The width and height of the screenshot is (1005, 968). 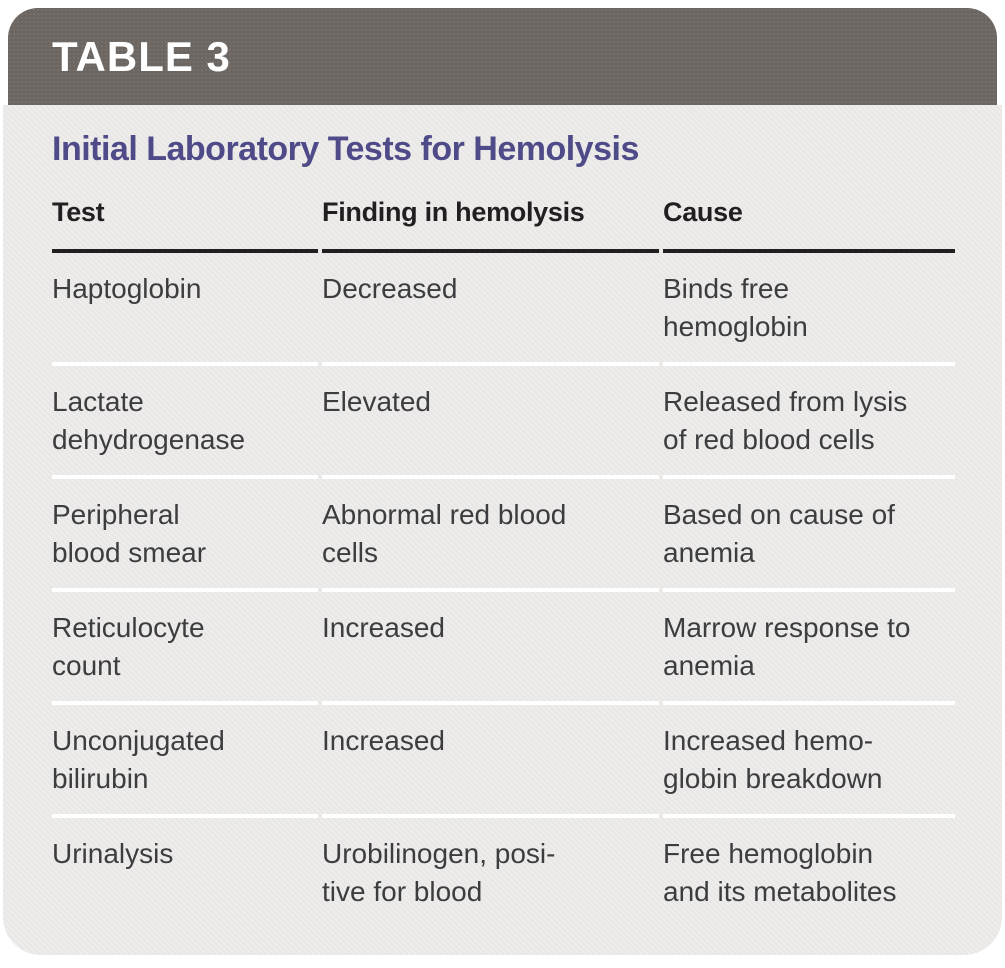 I want to click on table-cell: Increased hemo- globin breakdown, so click(x=809, y=761).